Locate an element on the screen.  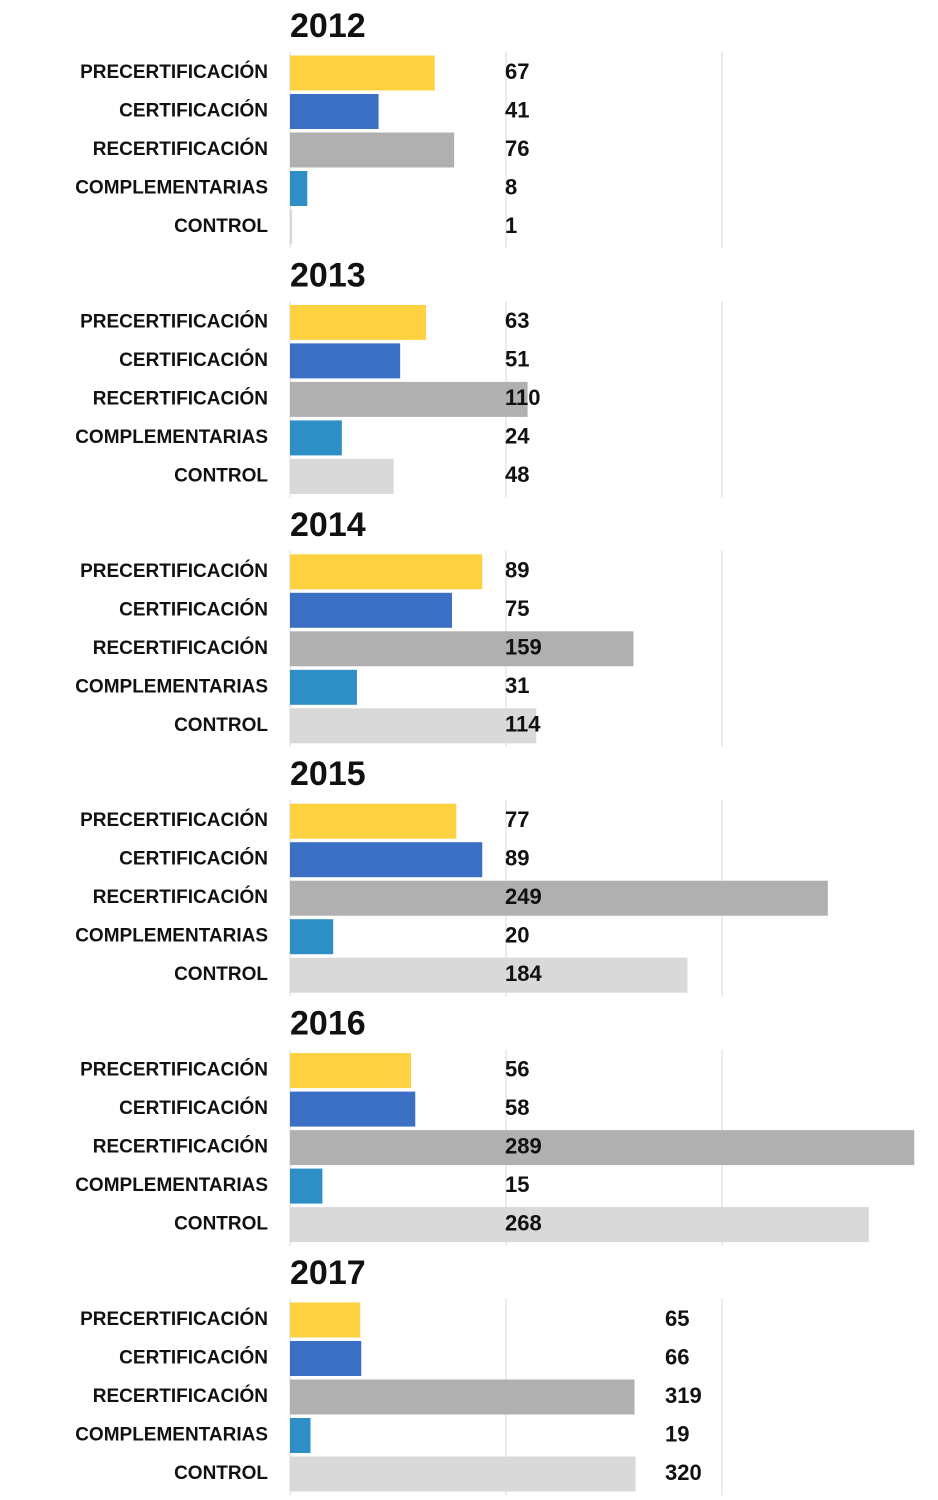
value-label: 320 is located at coordinates (683, 1472).